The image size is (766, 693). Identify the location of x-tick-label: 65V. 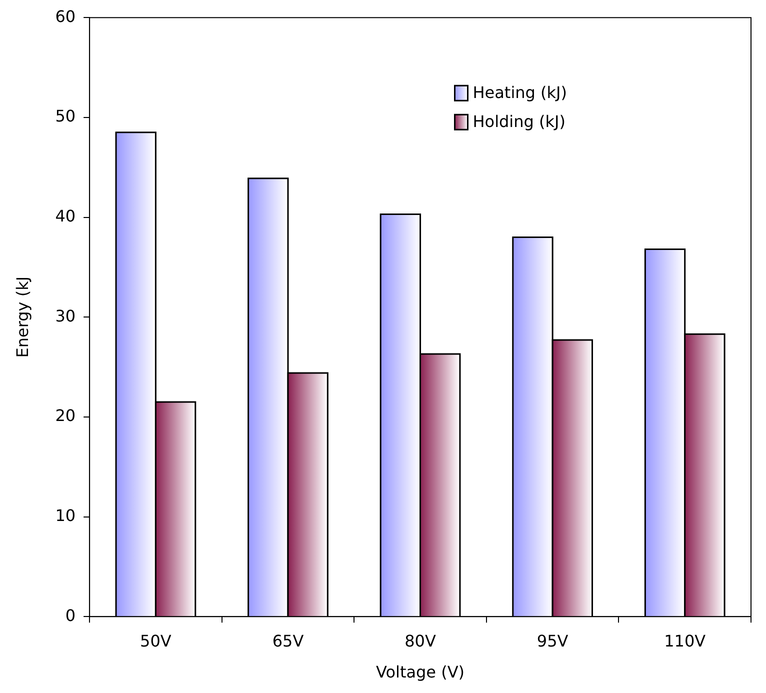
(288, 640).